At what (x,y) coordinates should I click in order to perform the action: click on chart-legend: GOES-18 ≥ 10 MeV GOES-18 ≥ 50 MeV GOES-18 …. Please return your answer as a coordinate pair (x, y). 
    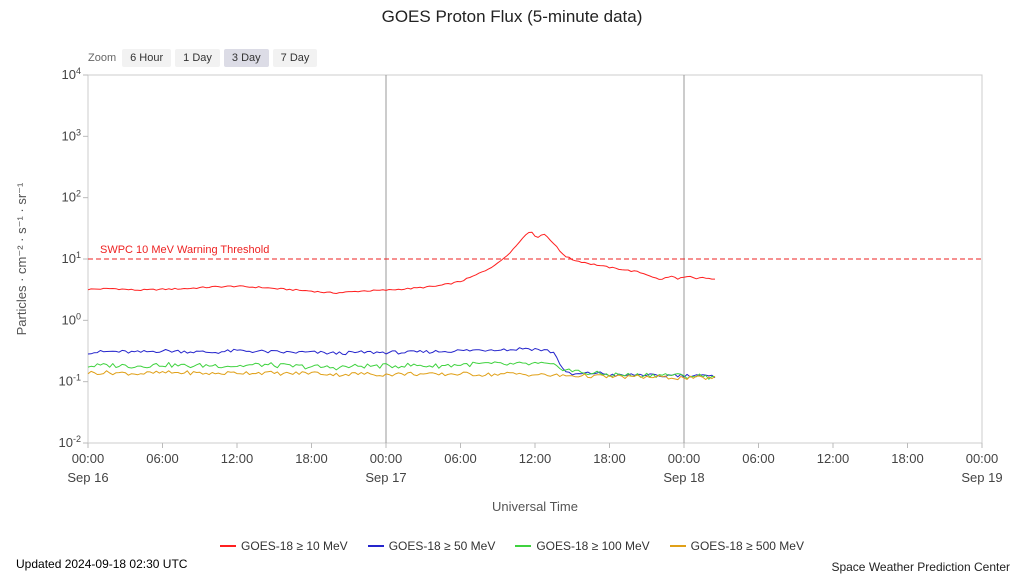
    Looking at the image, I should click on (512, 546).